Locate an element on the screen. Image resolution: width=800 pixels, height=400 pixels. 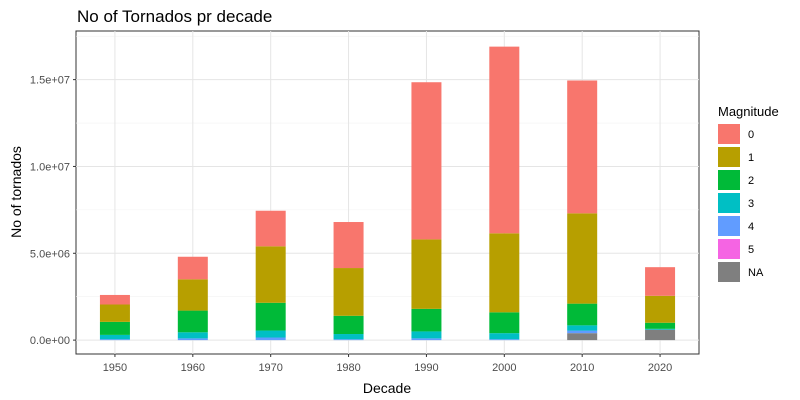
x-tick-label: 2010 is located at coordinates (582, 368).